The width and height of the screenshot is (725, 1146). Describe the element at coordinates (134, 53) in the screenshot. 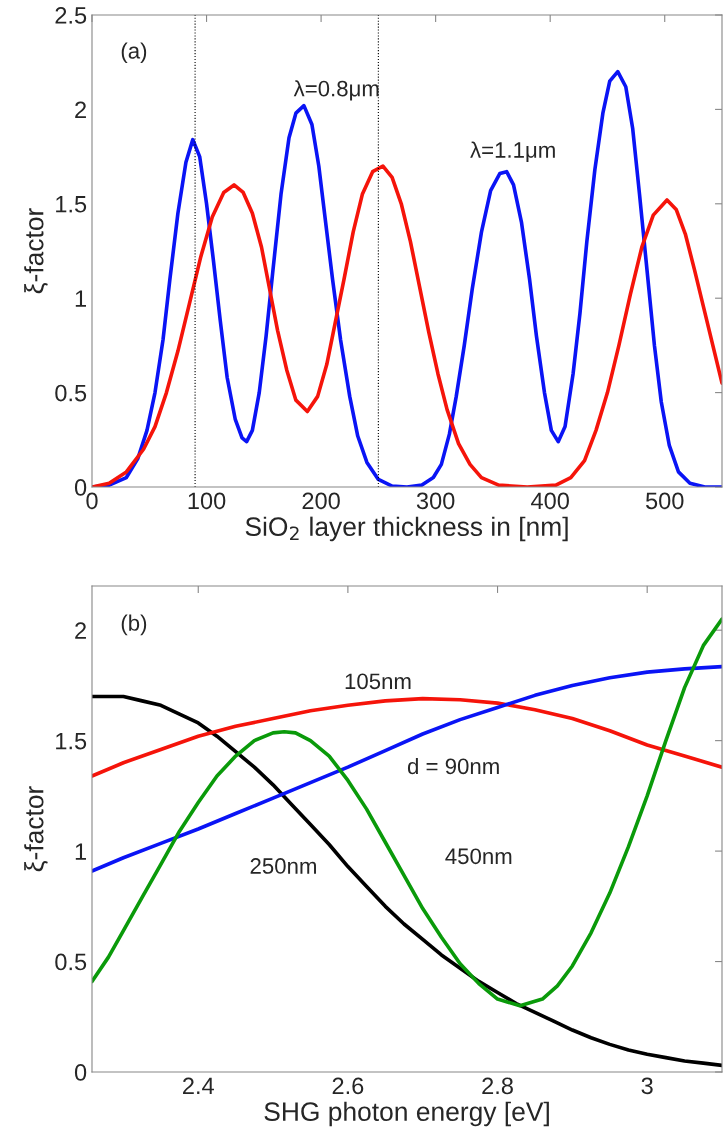

I see `annotation: (a)` at that location.